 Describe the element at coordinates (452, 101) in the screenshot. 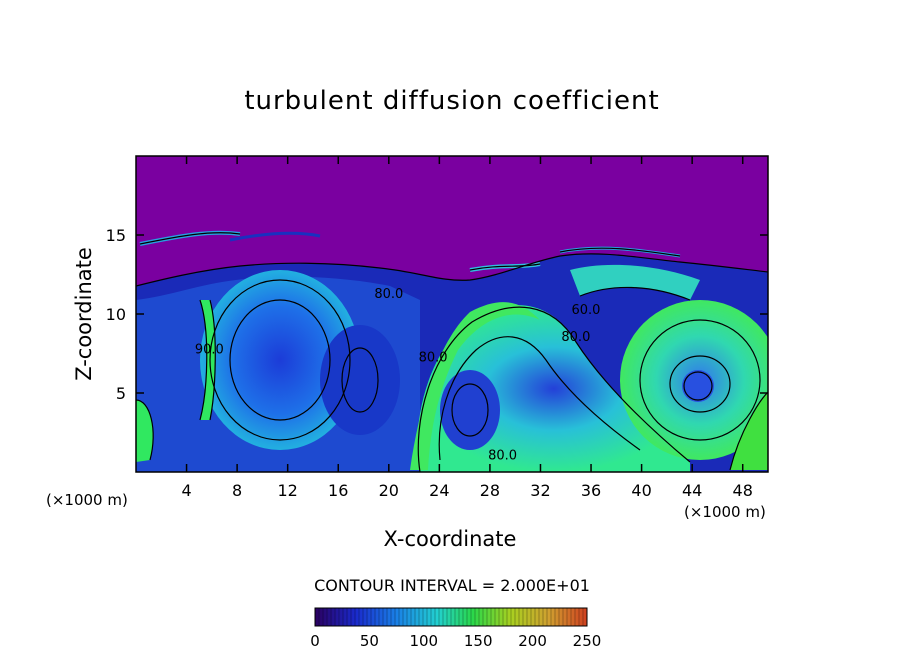

I see `chart-title: turbulent diffusion coefficient` at that location.